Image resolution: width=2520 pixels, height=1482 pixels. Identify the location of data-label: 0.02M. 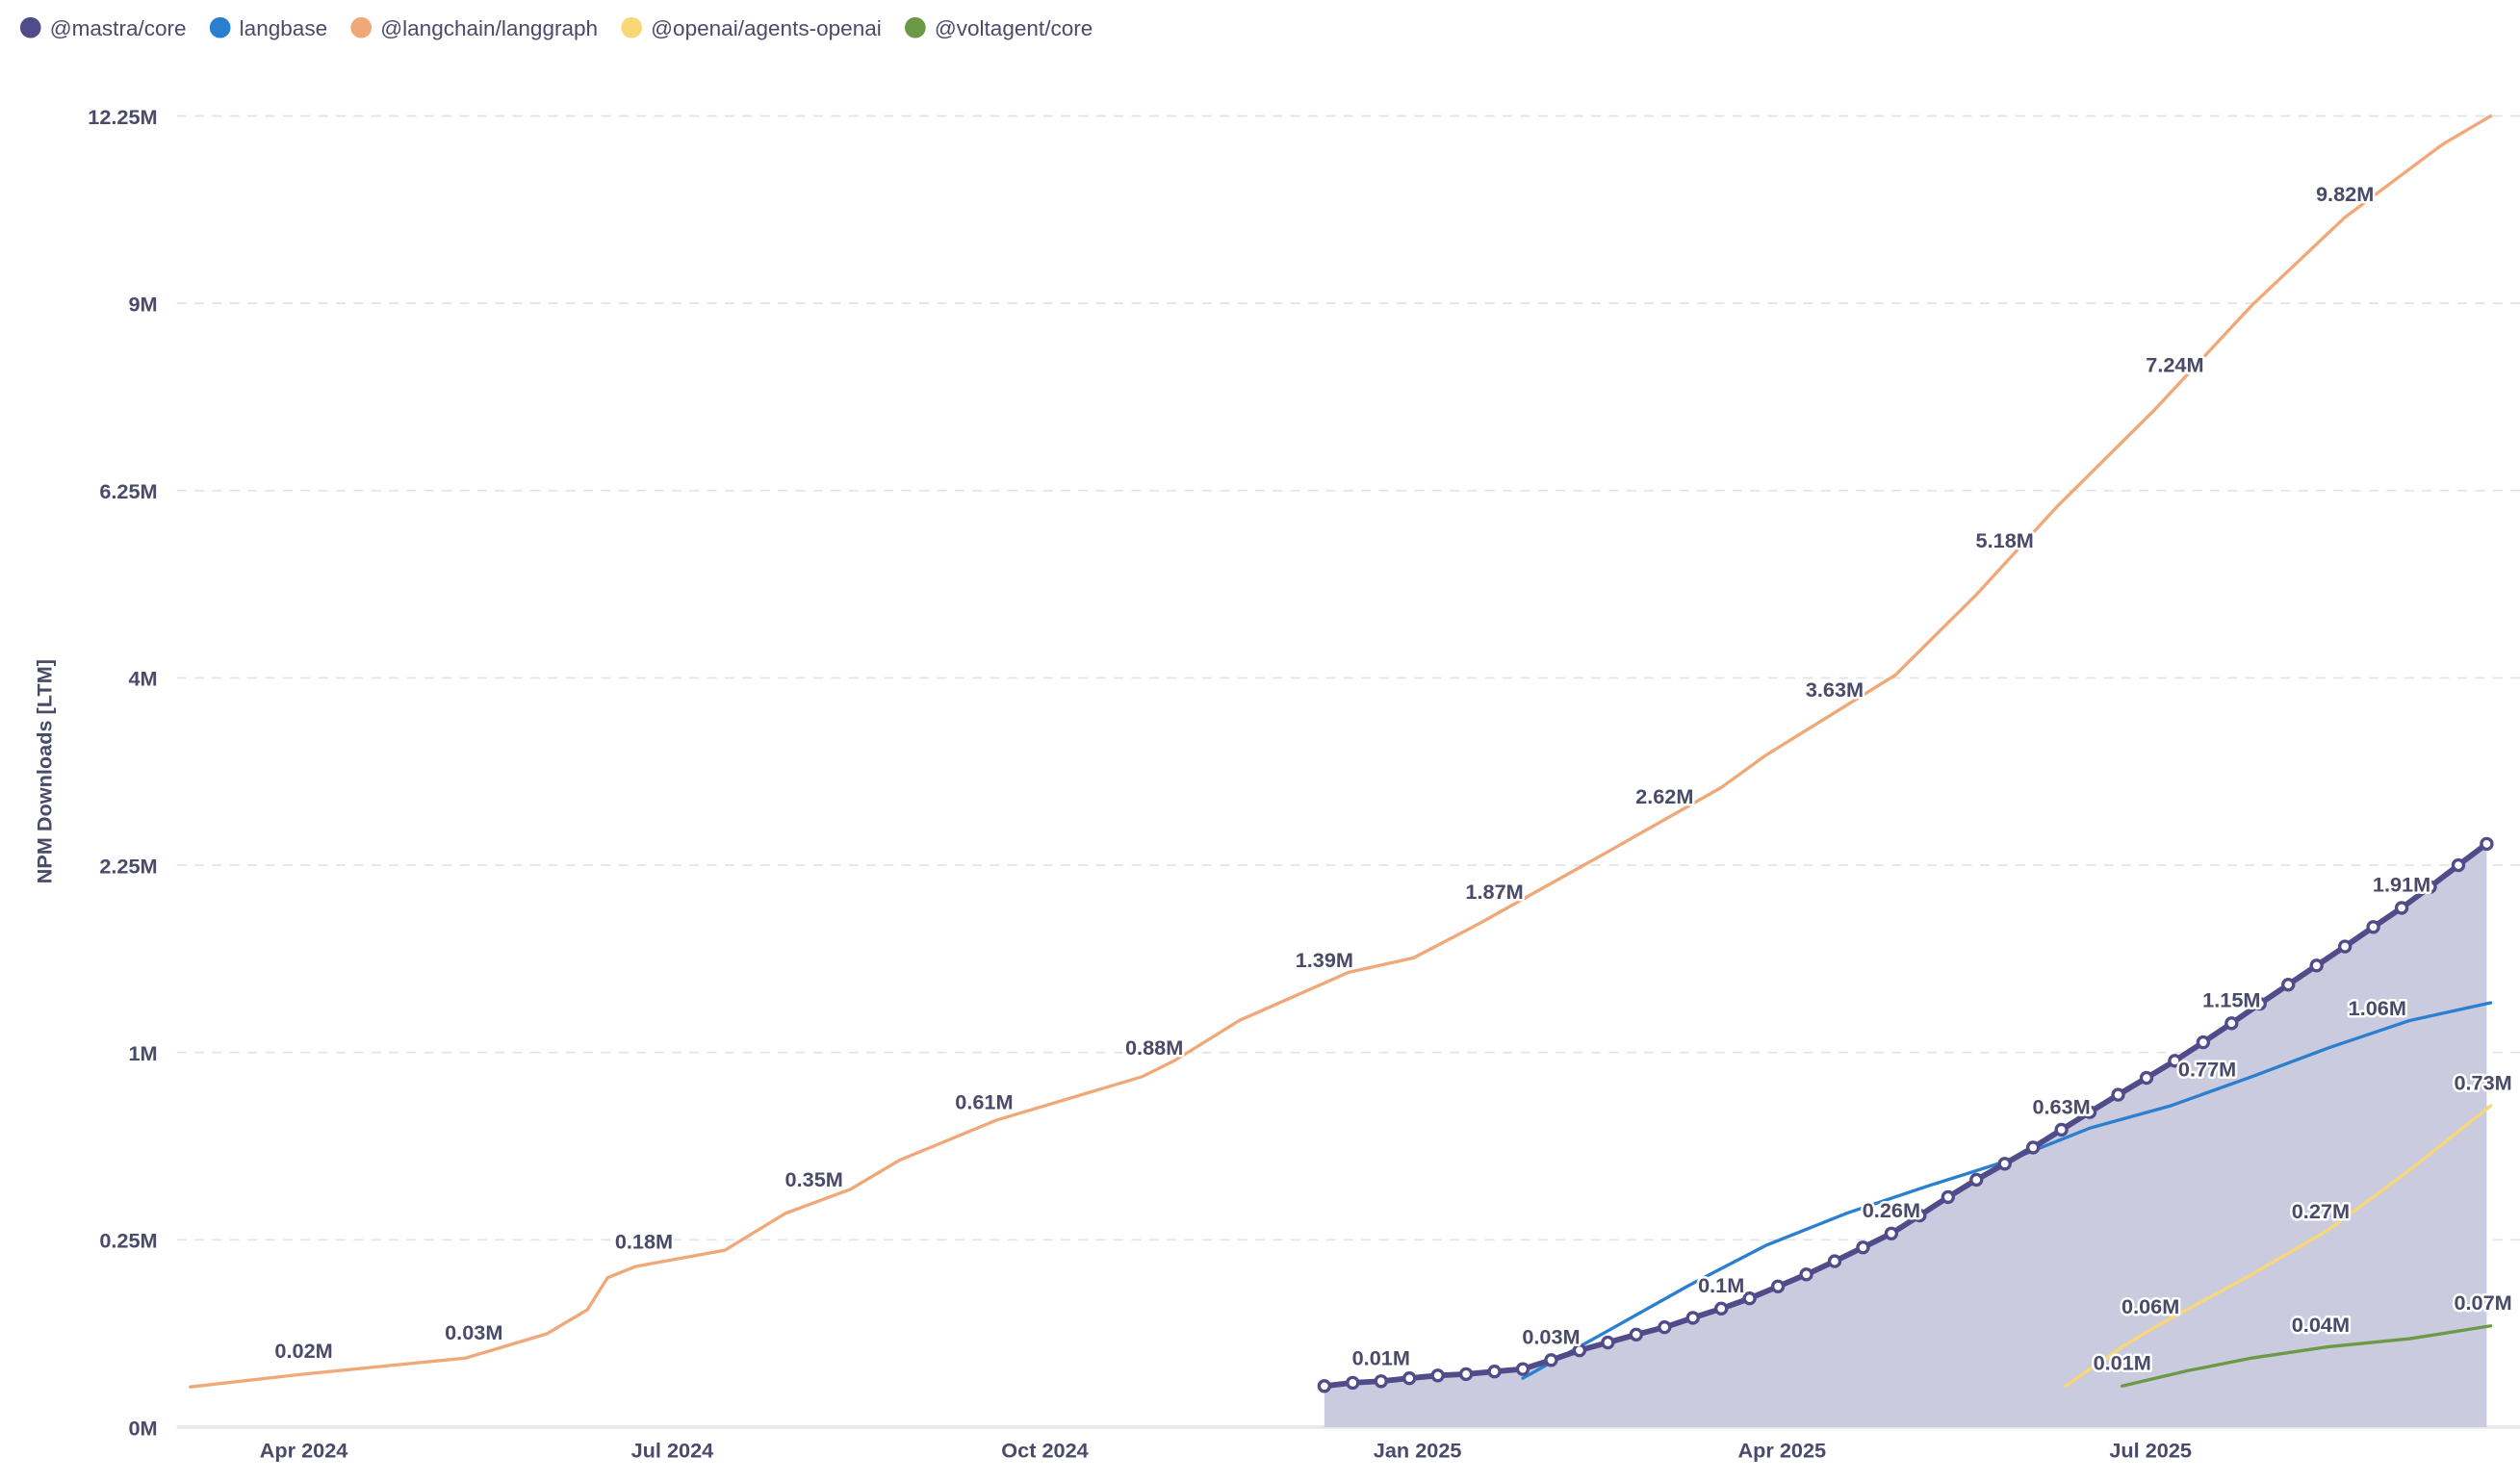
(303, 1351).